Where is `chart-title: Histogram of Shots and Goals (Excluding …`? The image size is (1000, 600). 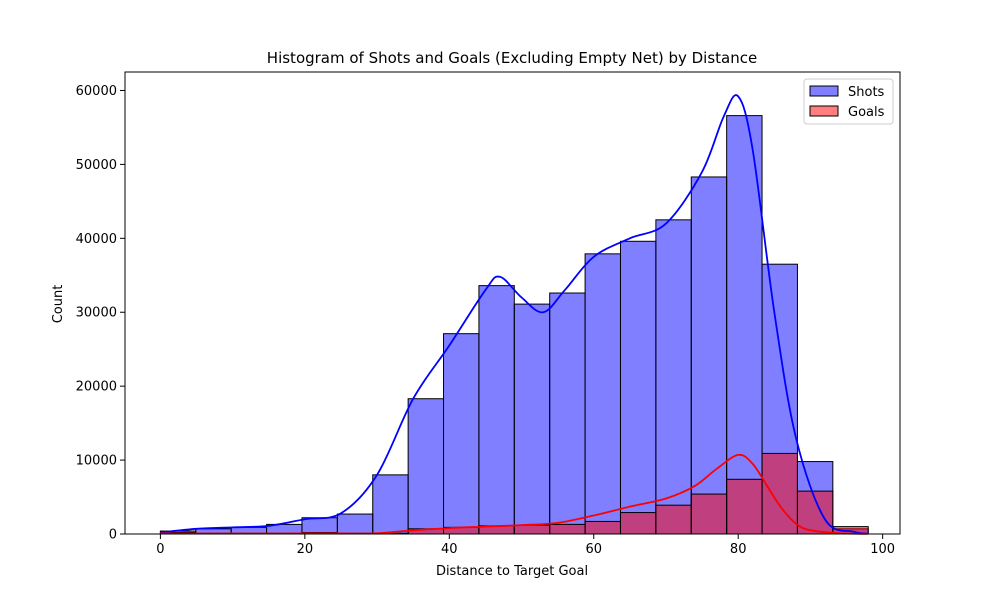 chart-title: Histogram of Shots and Goals (Excluding … is located at coordinates (512, 58).